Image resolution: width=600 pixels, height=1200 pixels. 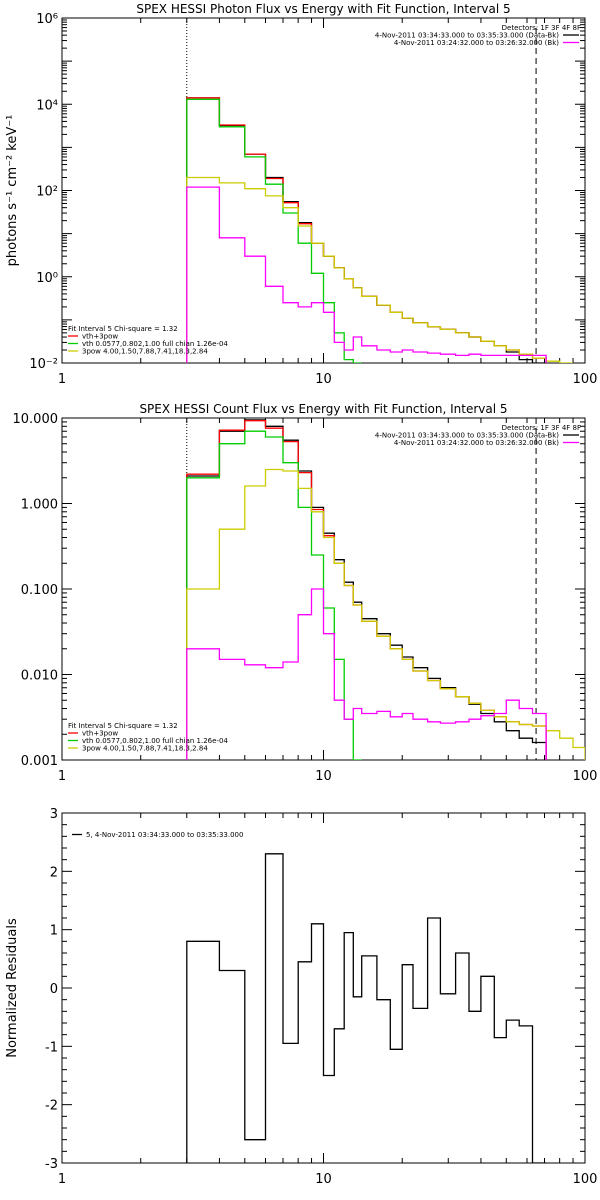 I want to click on y-tick-label: 1.000, so click(x=39, y=505).